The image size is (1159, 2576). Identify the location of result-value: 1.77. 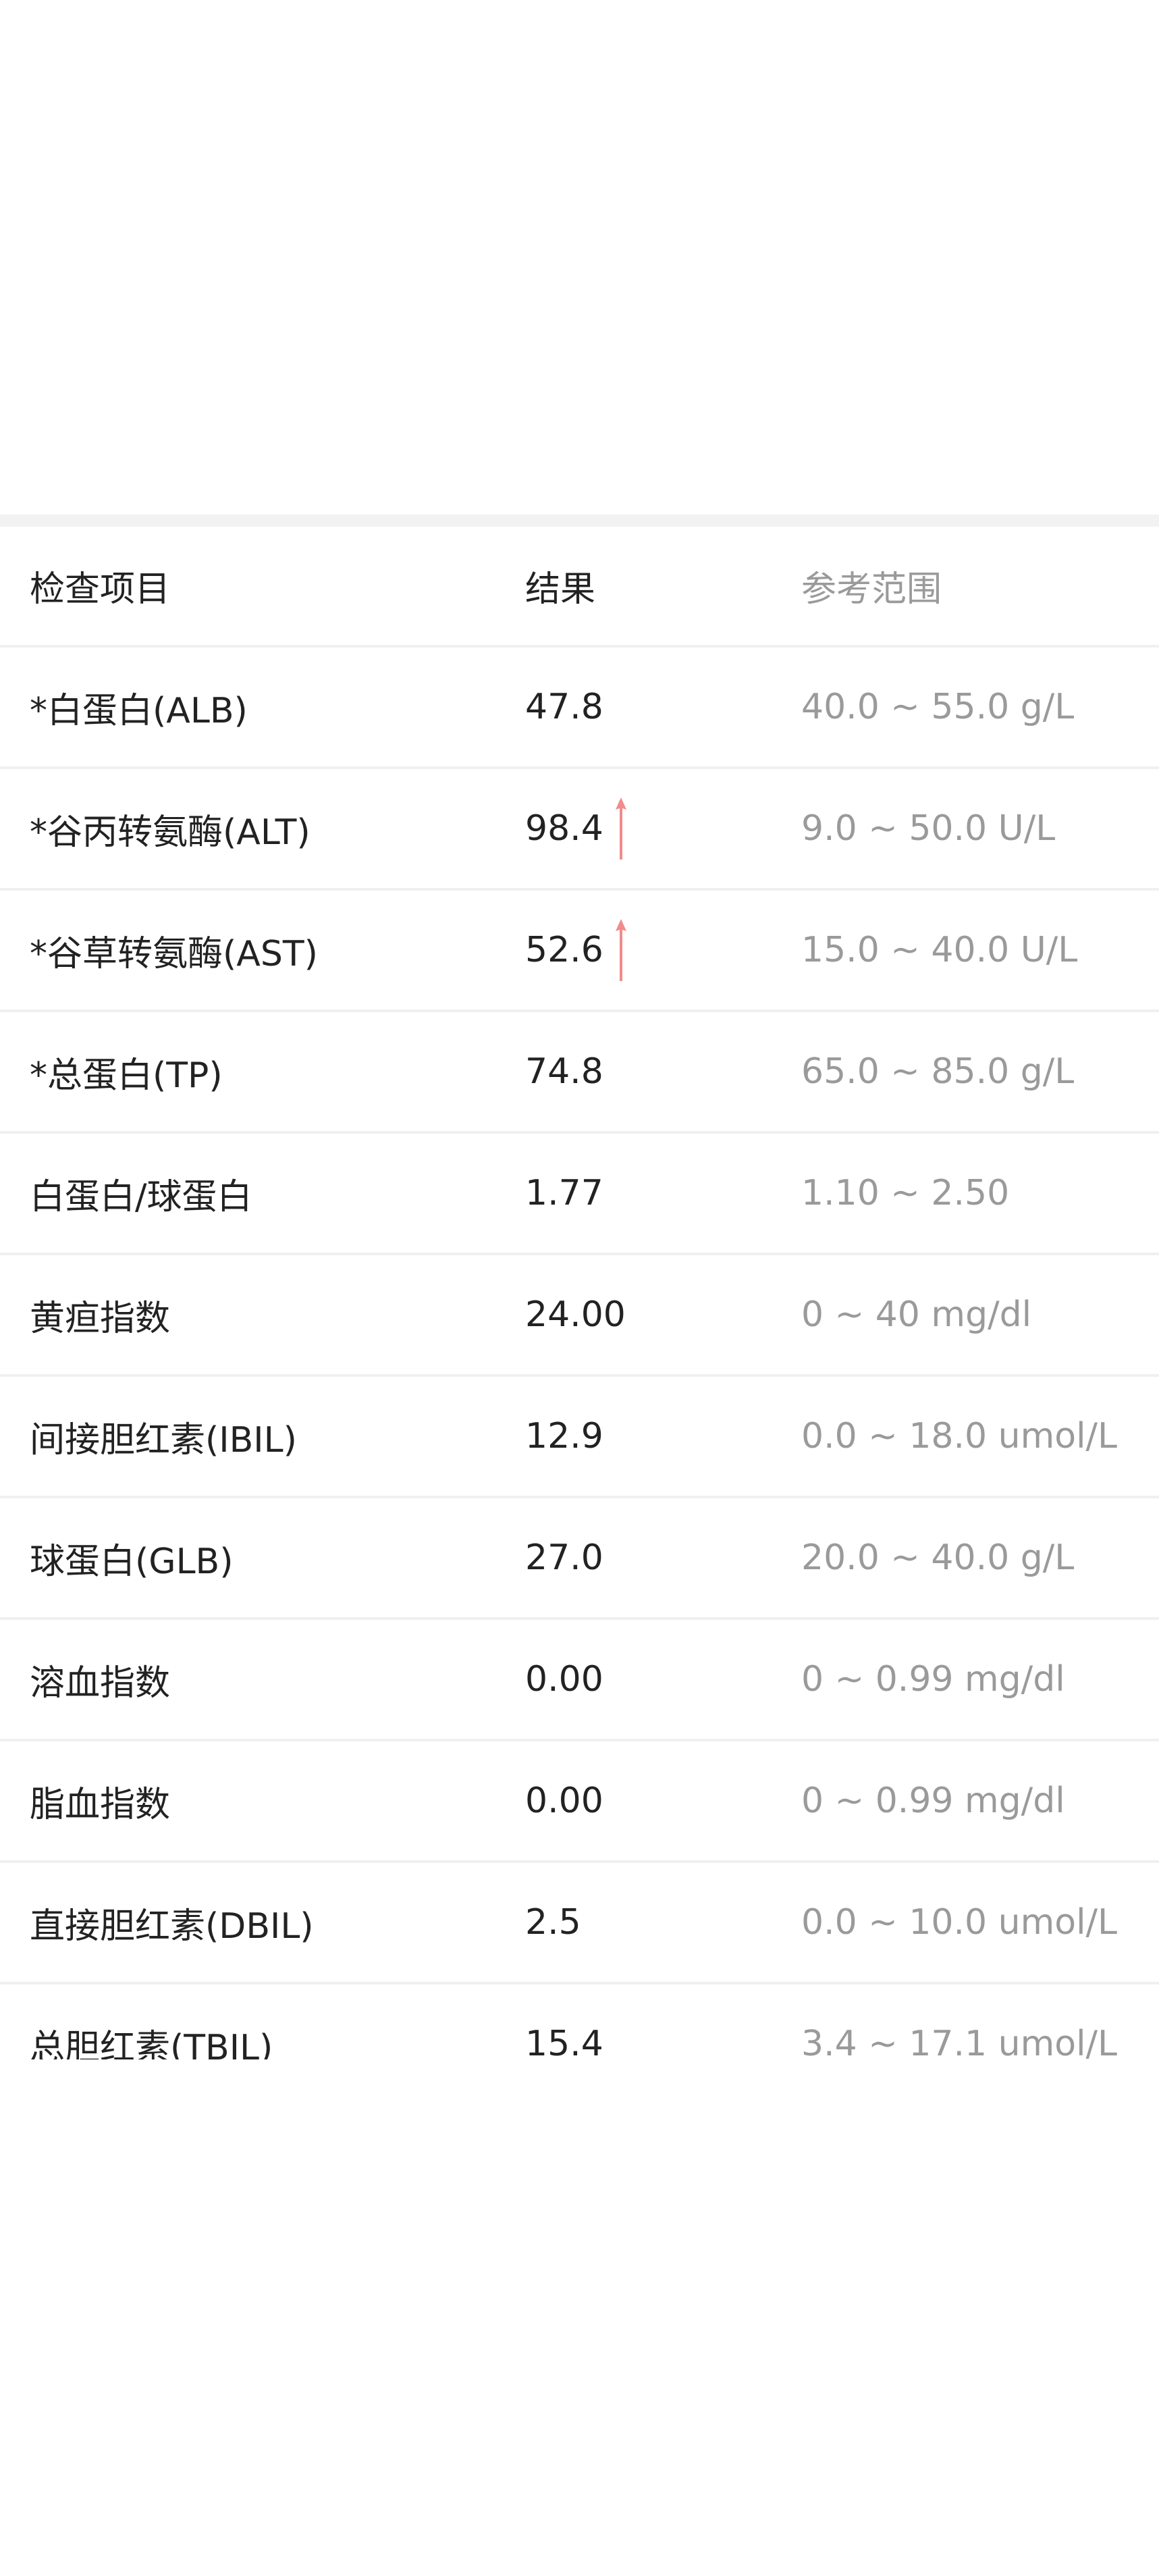
(564, 1193).